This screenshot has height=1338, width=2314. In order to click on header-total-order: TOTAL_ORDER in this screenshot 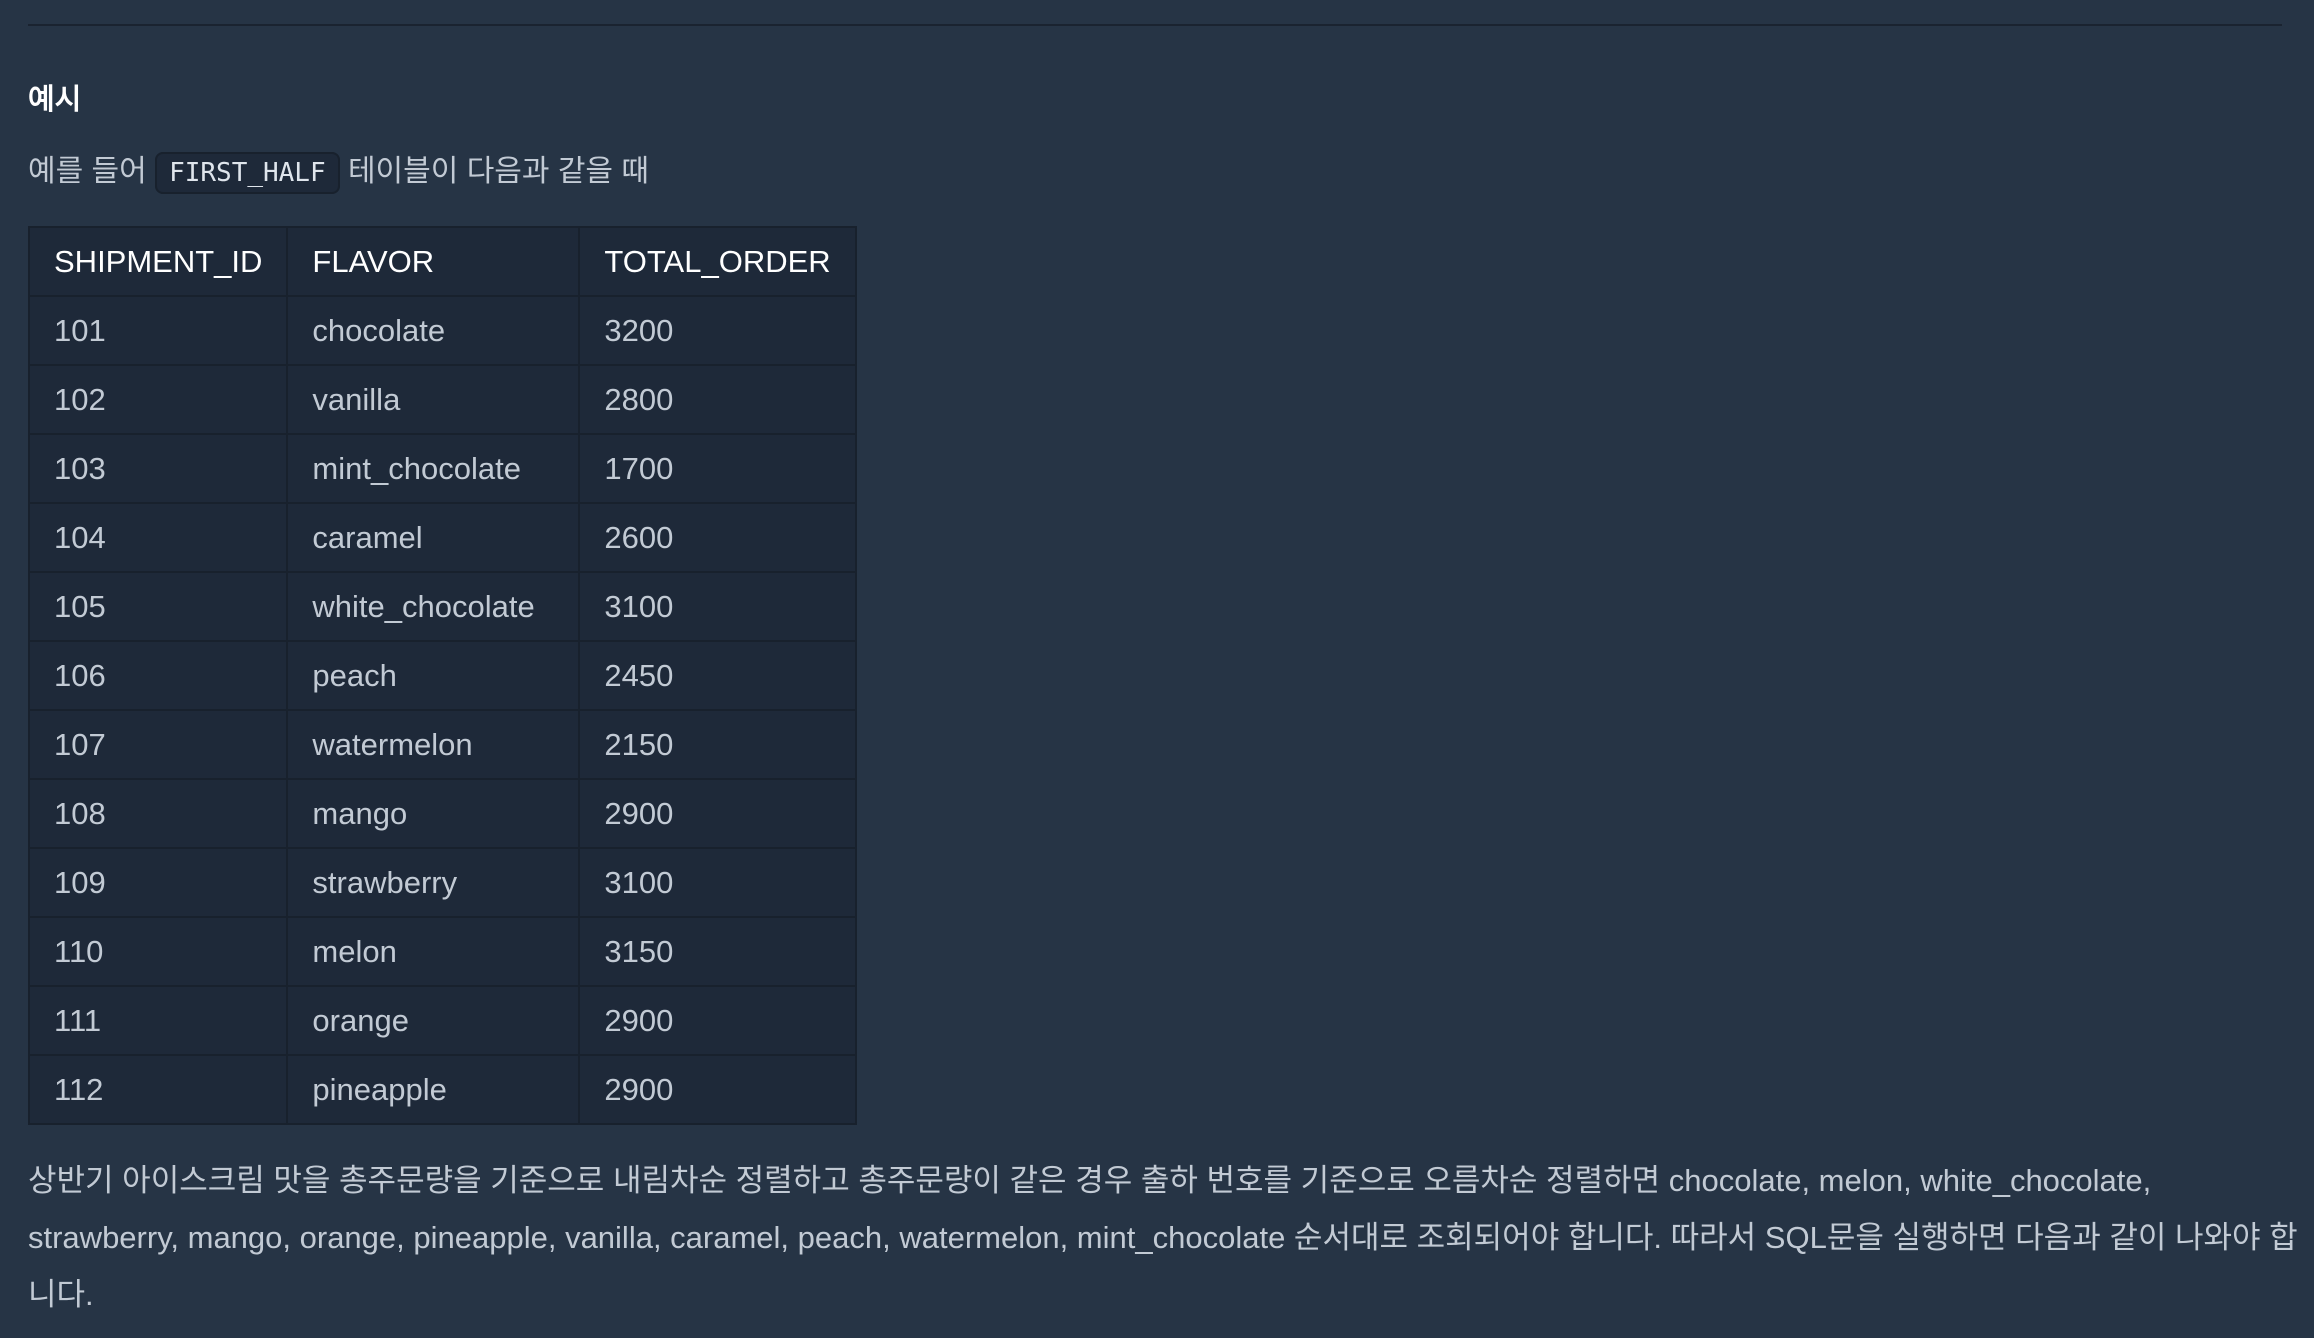, I will do `click(717, 261)`.